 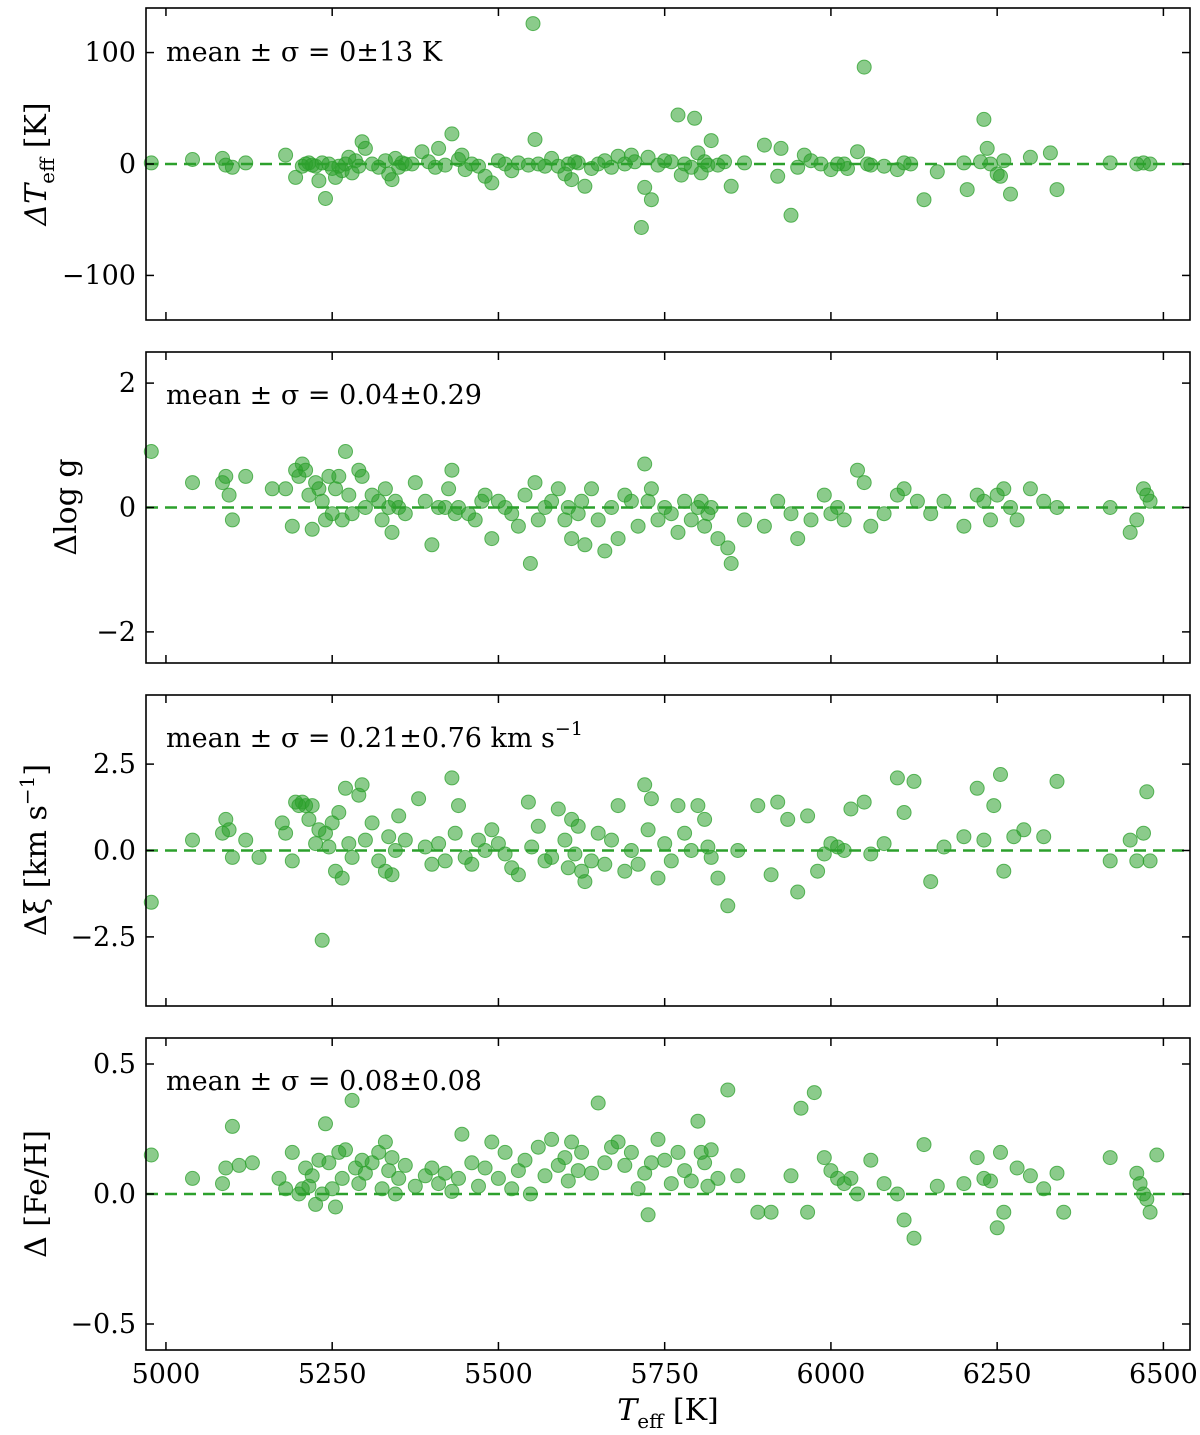 I want to click on logg-annotation: mean ± σ = 0.04±0.29, so click(x=324, y=395).